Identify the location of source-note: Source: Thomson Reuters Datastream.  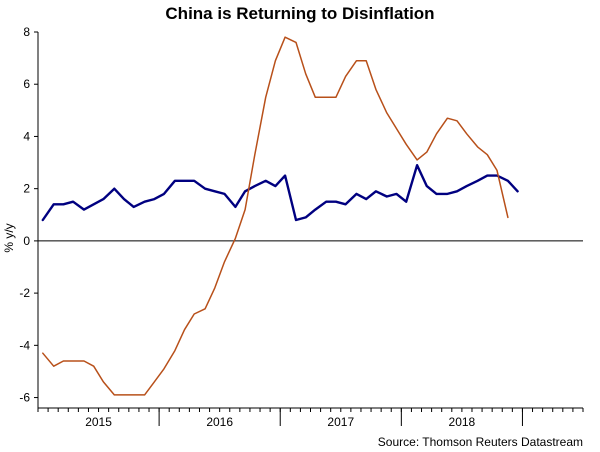
(480, 442).